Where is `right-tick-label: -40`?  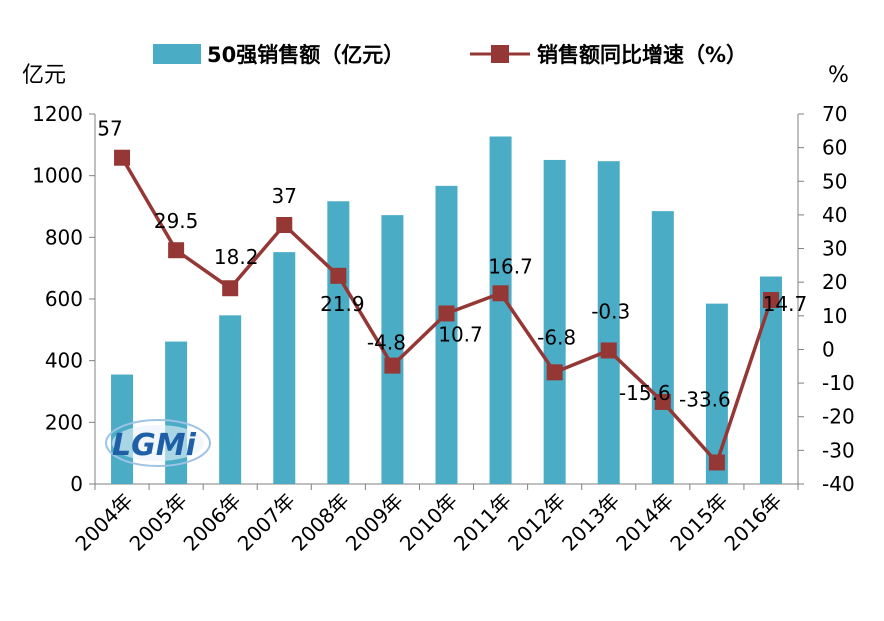 right-tick-label: -40 is located at coordinates (838, 484).